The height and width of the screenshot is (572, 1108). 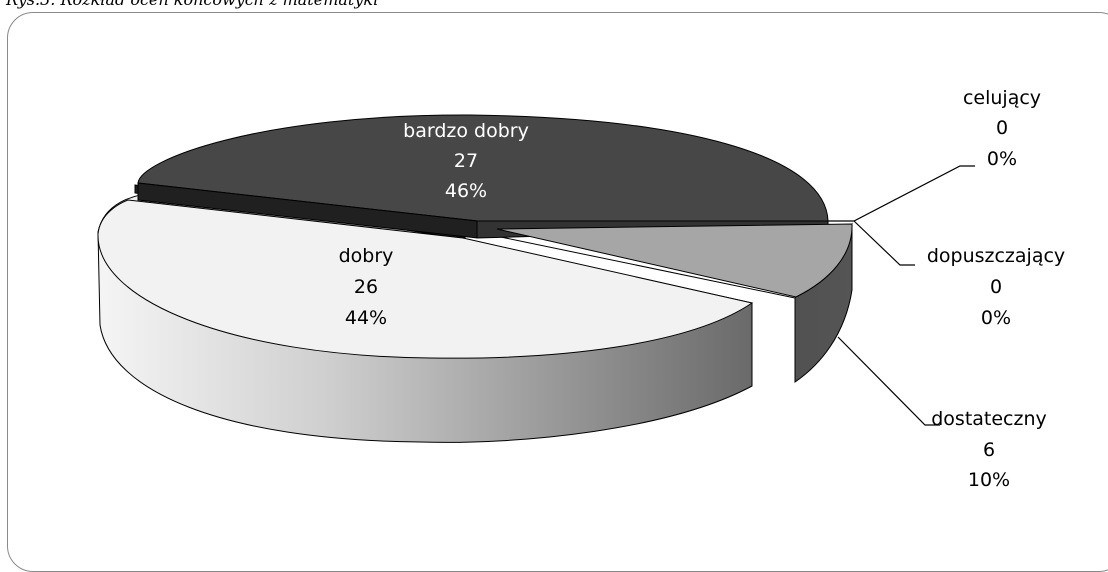 I want to click on label-percent-dopuszczajacy: 0%, so click(x=996, y=318).